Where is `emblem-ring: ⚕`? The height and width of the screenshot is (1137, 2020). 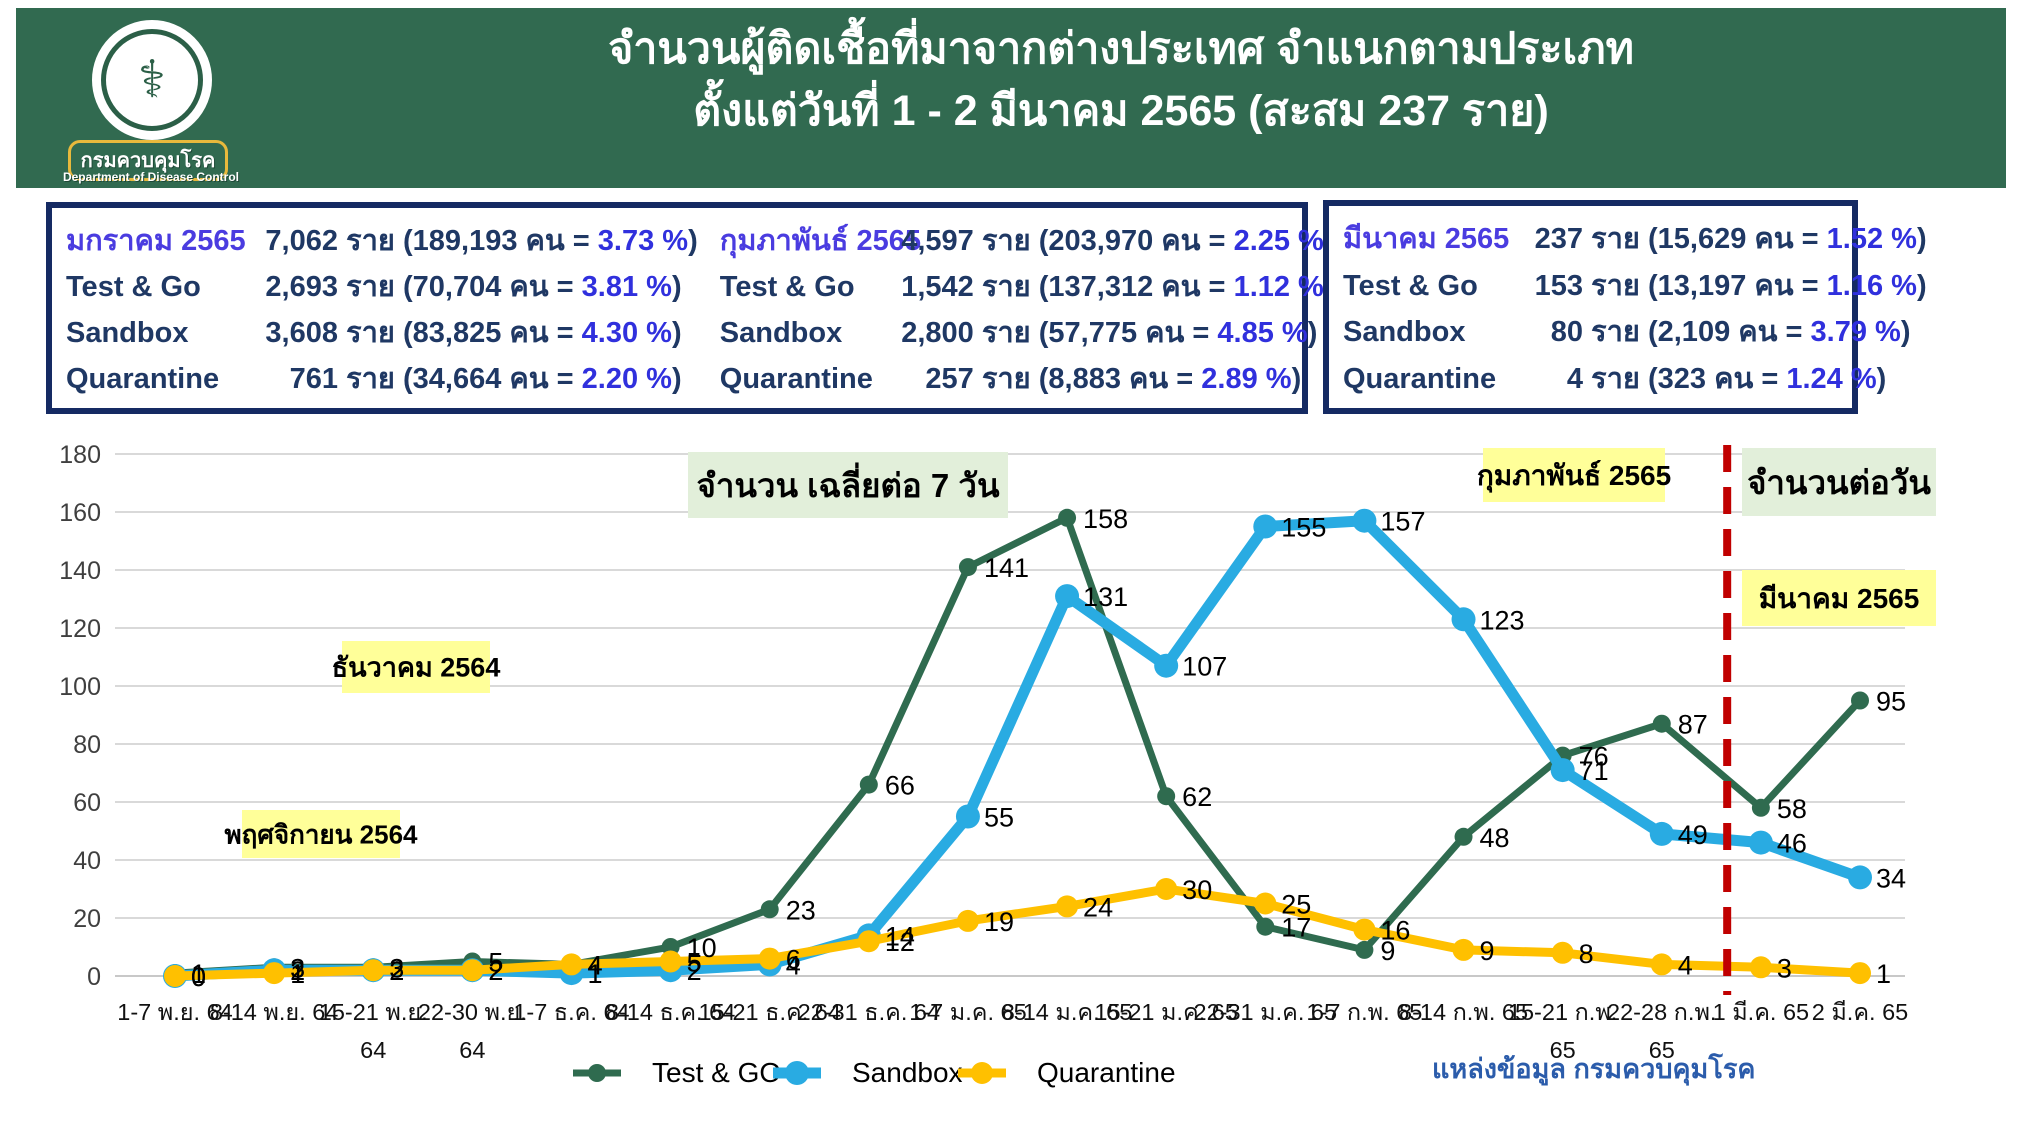
emblem-ring: ⚕ is located at coordinates (152, 80).